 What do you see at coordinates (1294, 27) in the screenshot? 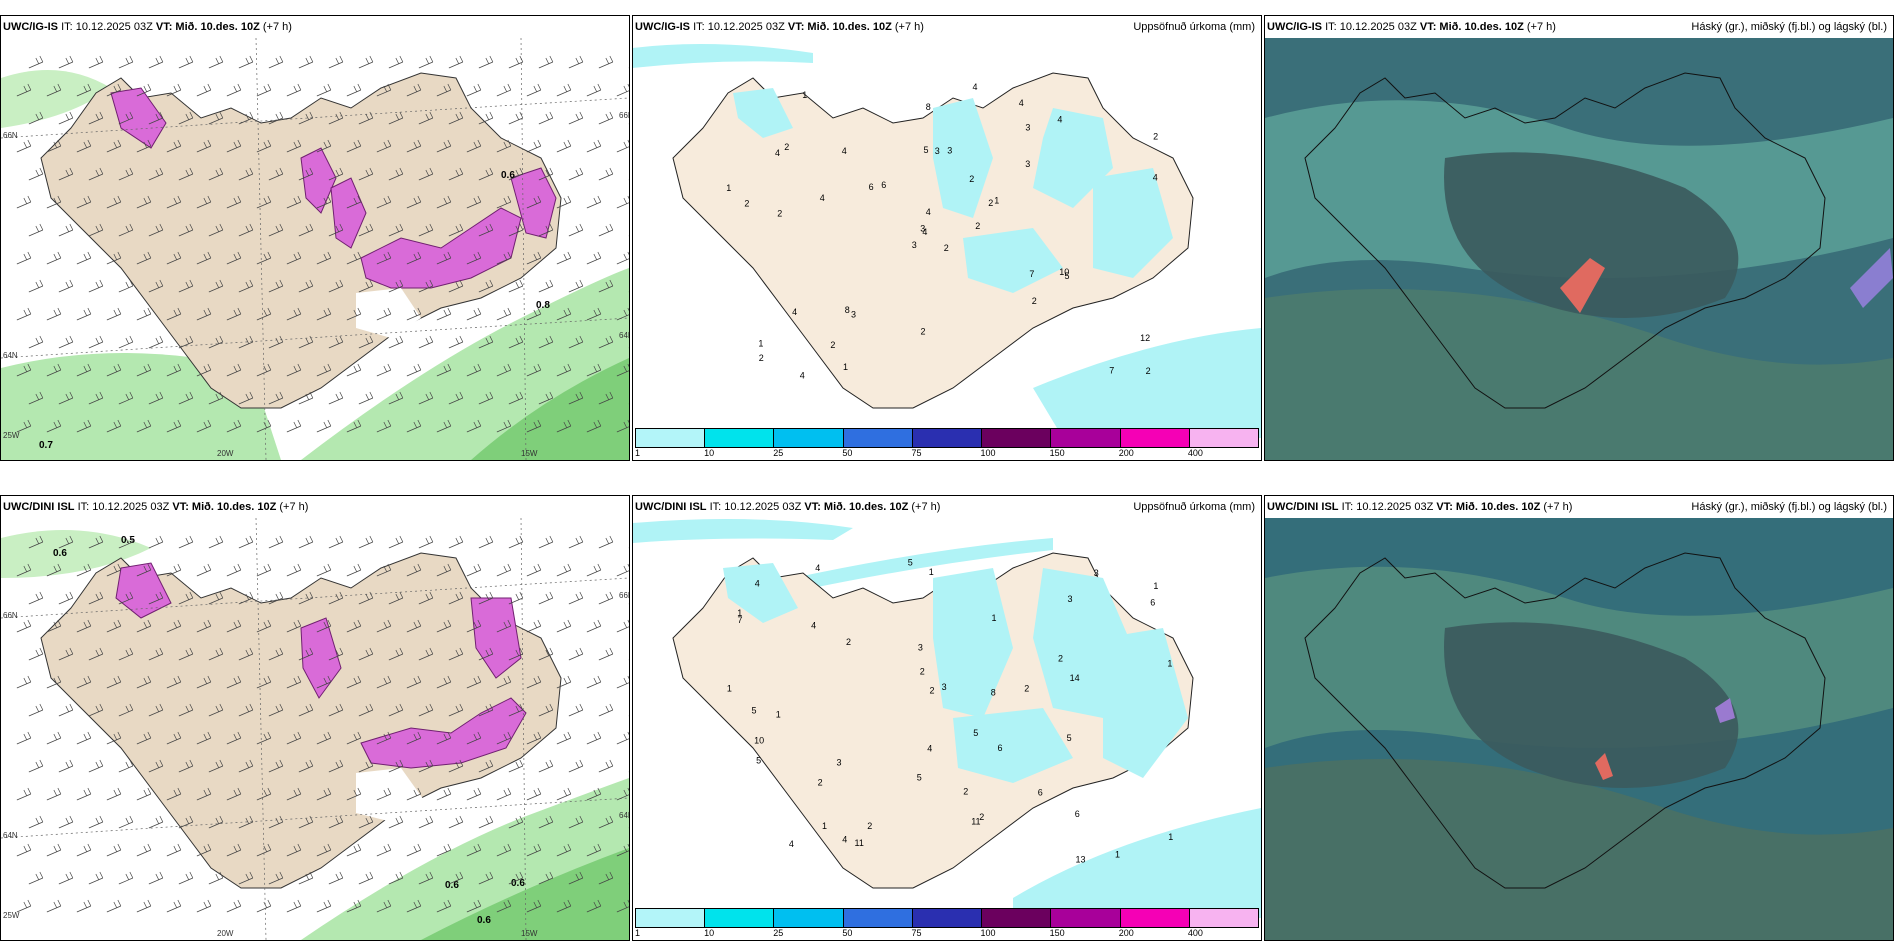
I see `model-label: UWC/IG-IS` at bounding box center [1294, 27].